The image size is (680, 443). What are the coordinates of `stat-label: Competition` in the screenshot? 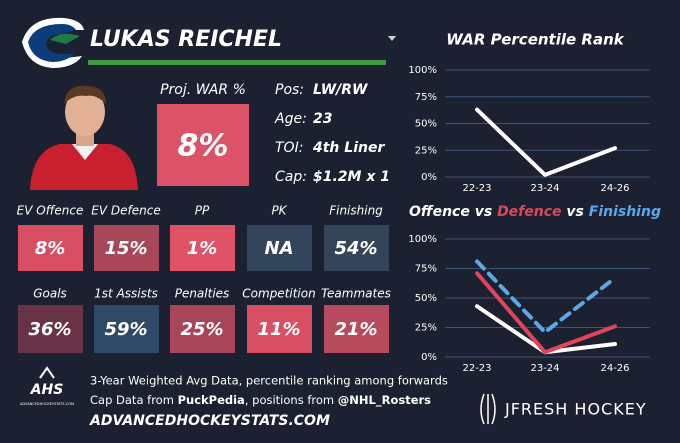 It's located at (278, 294).